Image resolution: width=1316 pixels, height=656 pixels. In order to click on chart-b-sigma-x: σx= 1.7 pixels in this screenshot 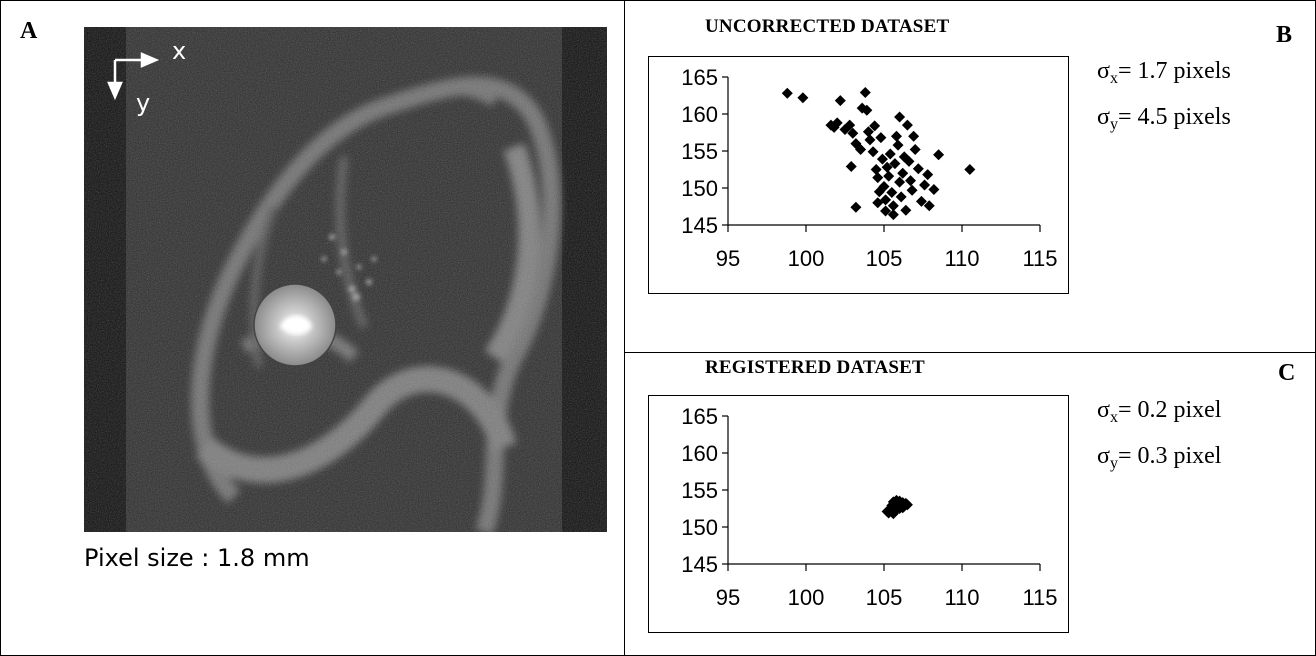, I will do `click(1164, 73)`.